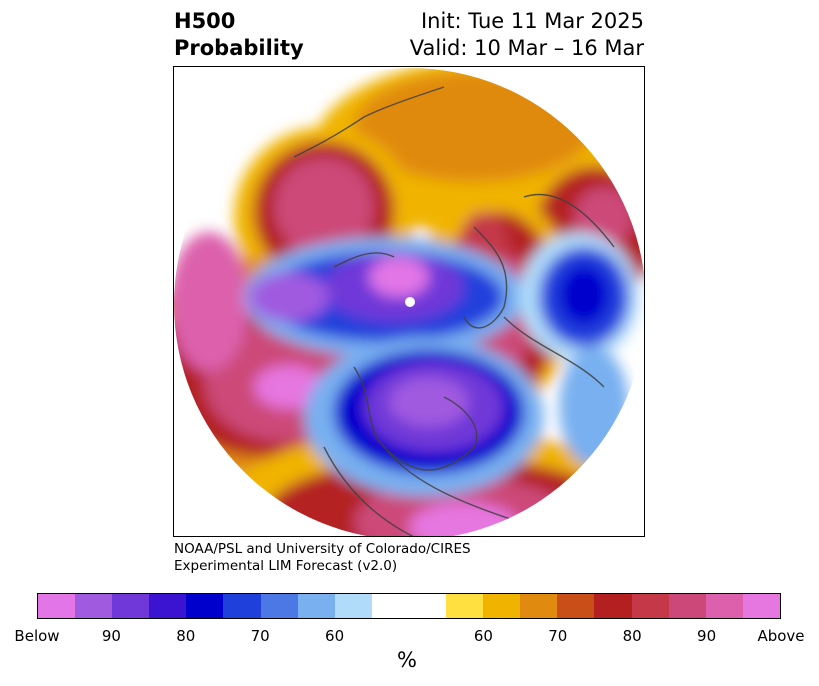 The height and width of the screenshot is (686, 819). I want to click on colorbar-unit: %, so click(407, 660).